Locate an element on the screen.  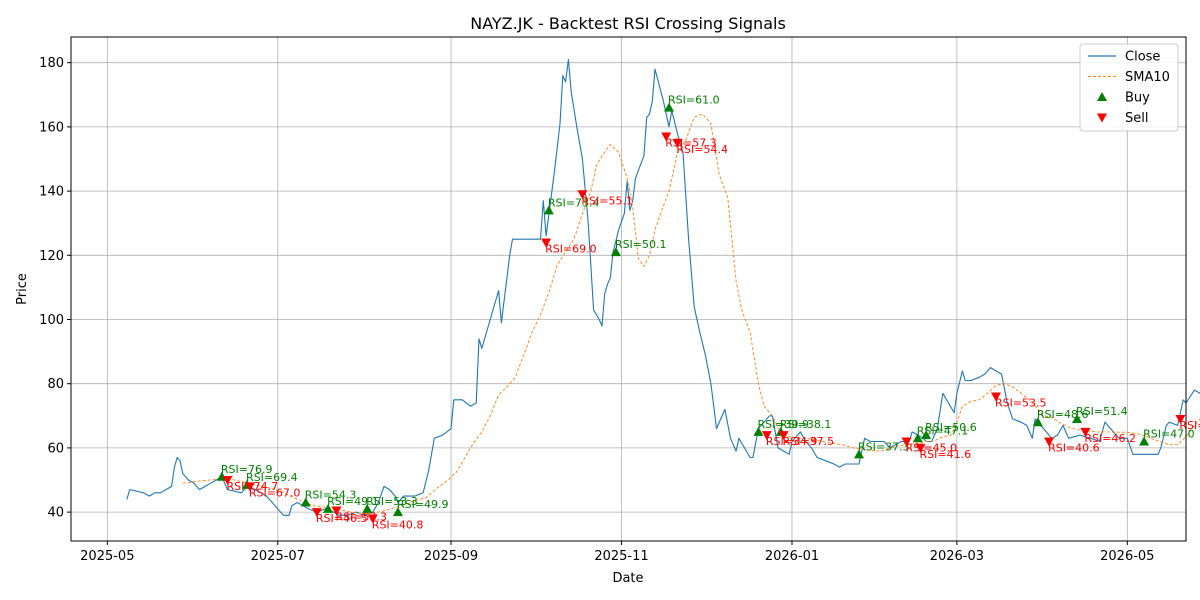
y-tick-label: 40 is located at coordinates (55, 513).